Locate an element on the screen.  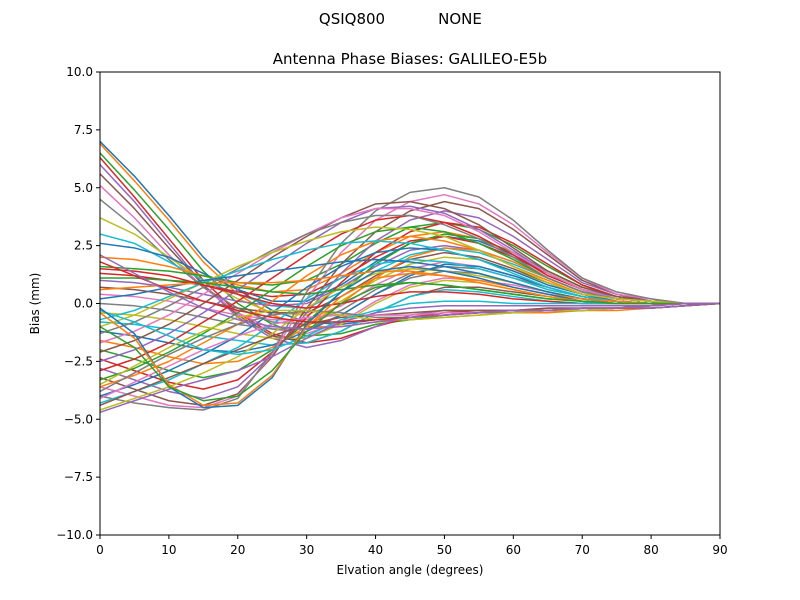
x-tick-label: 40 is located at coordinates (375, 550).